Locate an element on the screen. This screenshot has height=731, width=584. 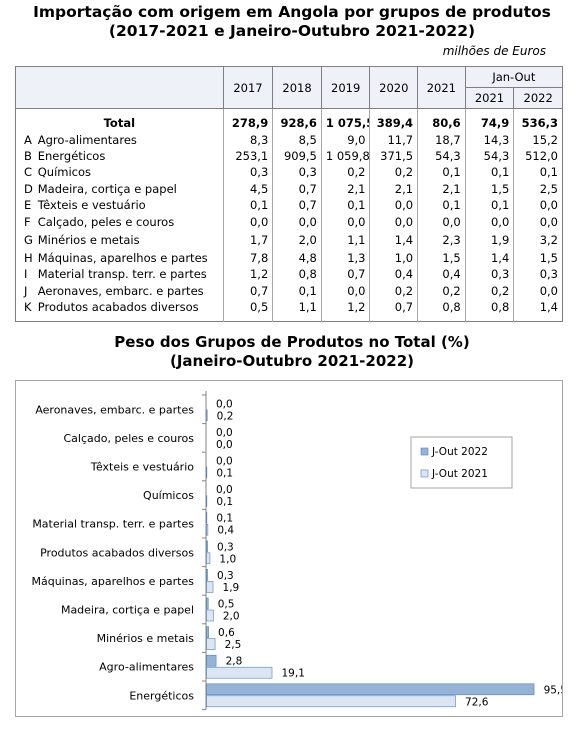
cell: 4,8 is located at coordinates (297, 258).